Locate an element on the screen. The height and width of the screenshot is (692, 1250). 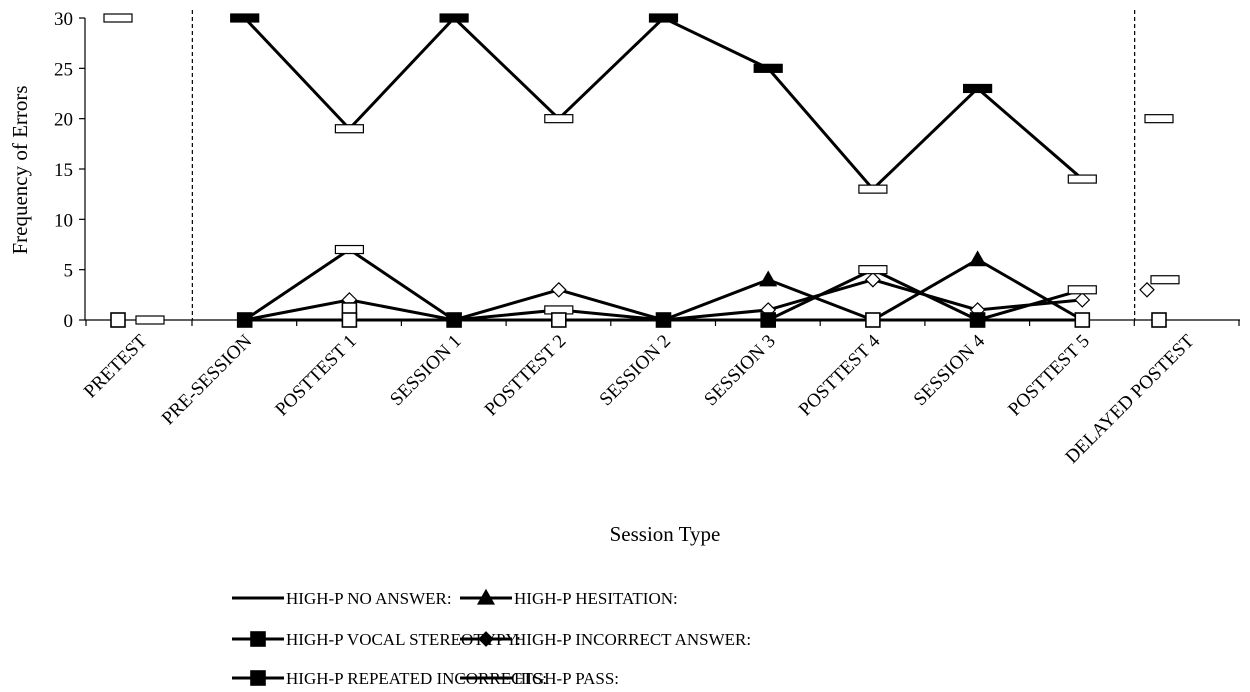
x-tick-label: PRETEST is located at coordinates (116, 366).